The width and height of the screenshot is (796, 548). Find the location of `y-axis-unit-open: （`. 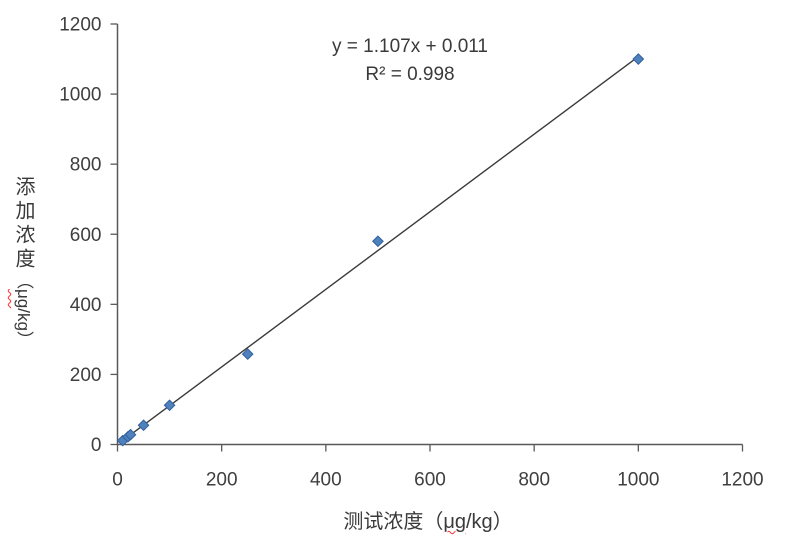

y-axis-unit-open: （ is located at coordinates (23, 280).